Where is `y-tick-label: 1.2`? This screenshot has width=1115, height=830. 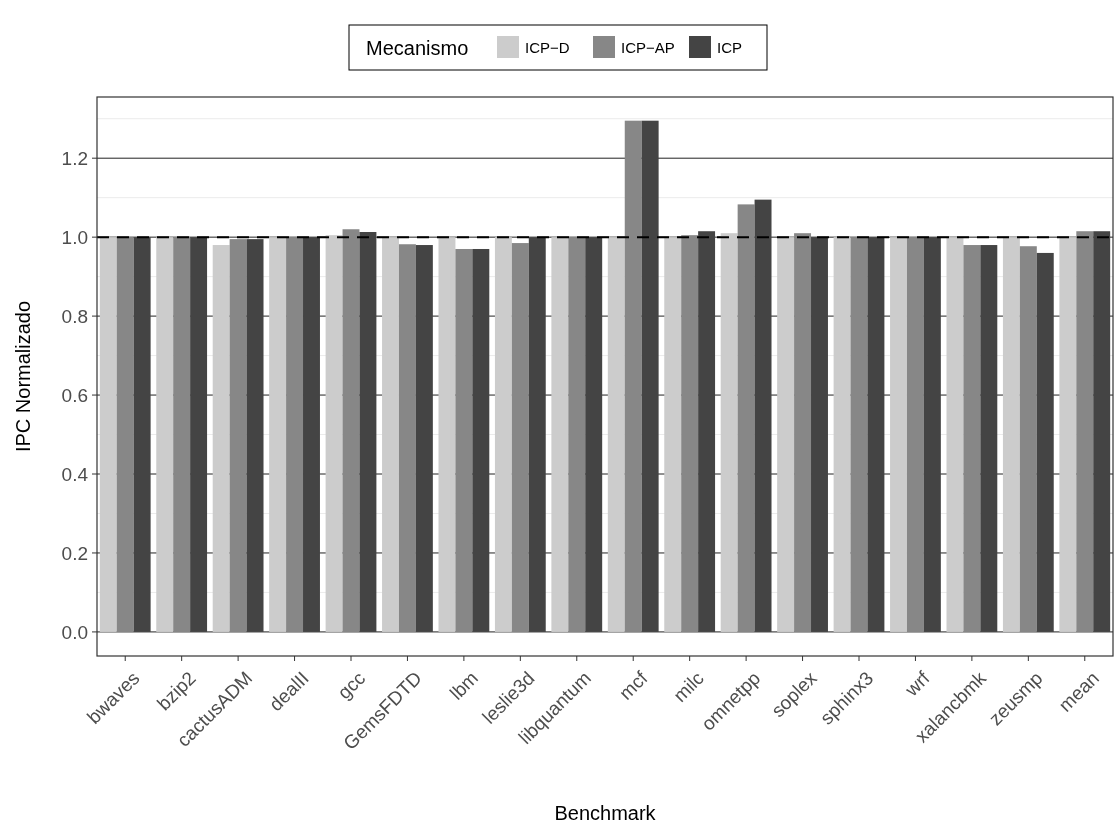
y-tick-label: 1.2 is located at coordinates (74, 158).